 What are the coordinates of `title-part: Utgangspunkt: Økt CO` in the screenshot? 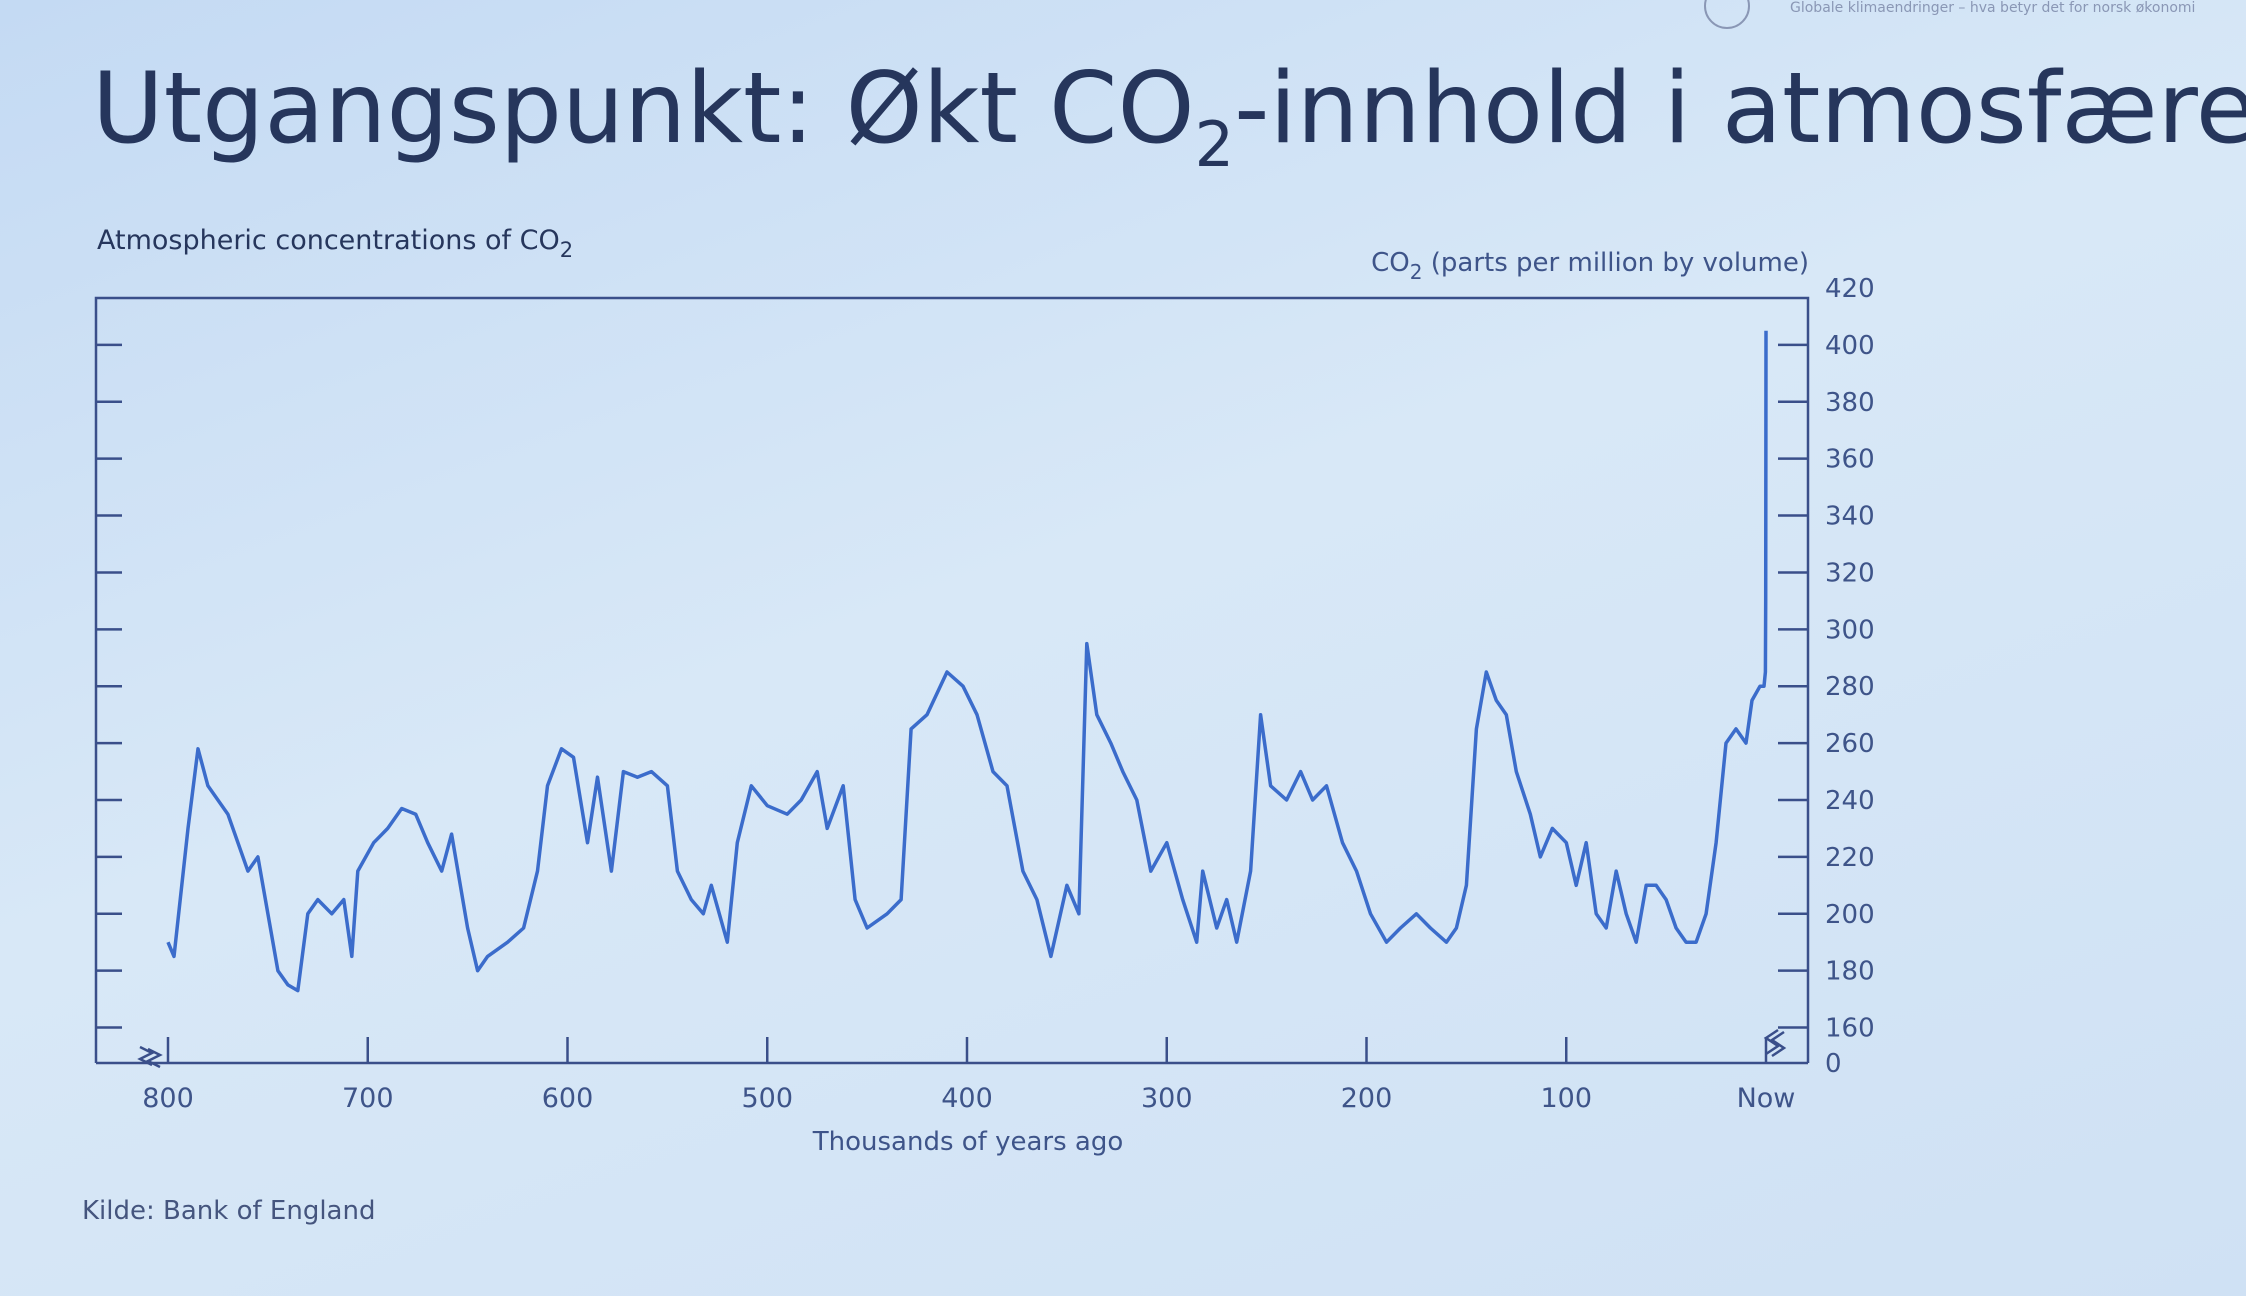 It's located at (643, 109).